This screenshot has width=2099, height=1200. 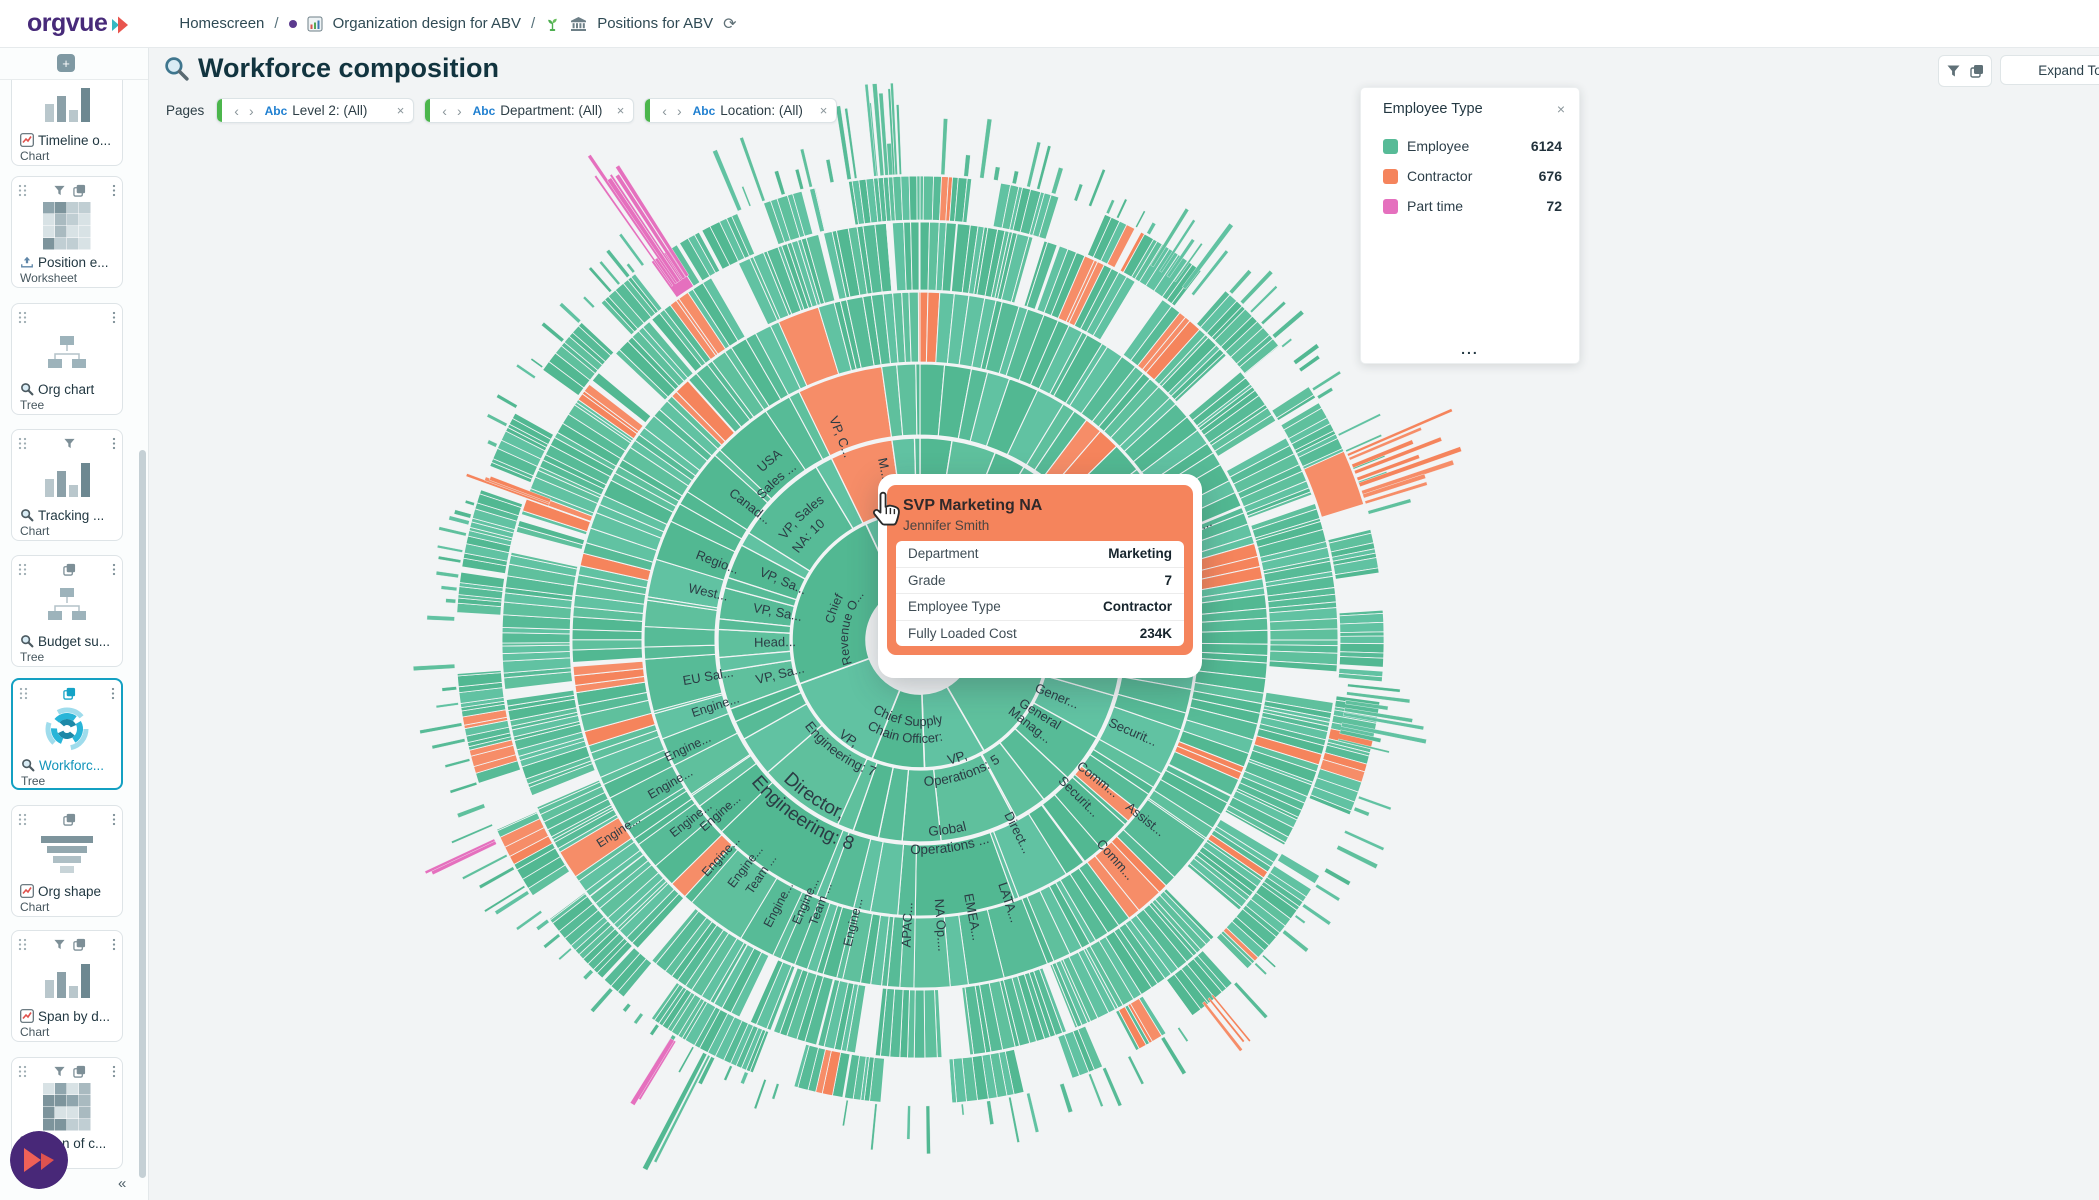 I want to click on tooltip-row-fully-loaded-cost: Fully Loaded Cost 234K, so click(x=1040, y=633).